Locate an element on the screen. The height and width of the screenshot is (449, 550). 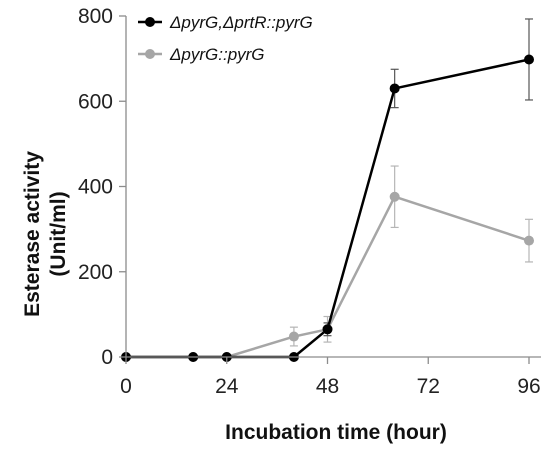
x-axis-title: Incubation time (hour) is located at coordinates (336, 432).